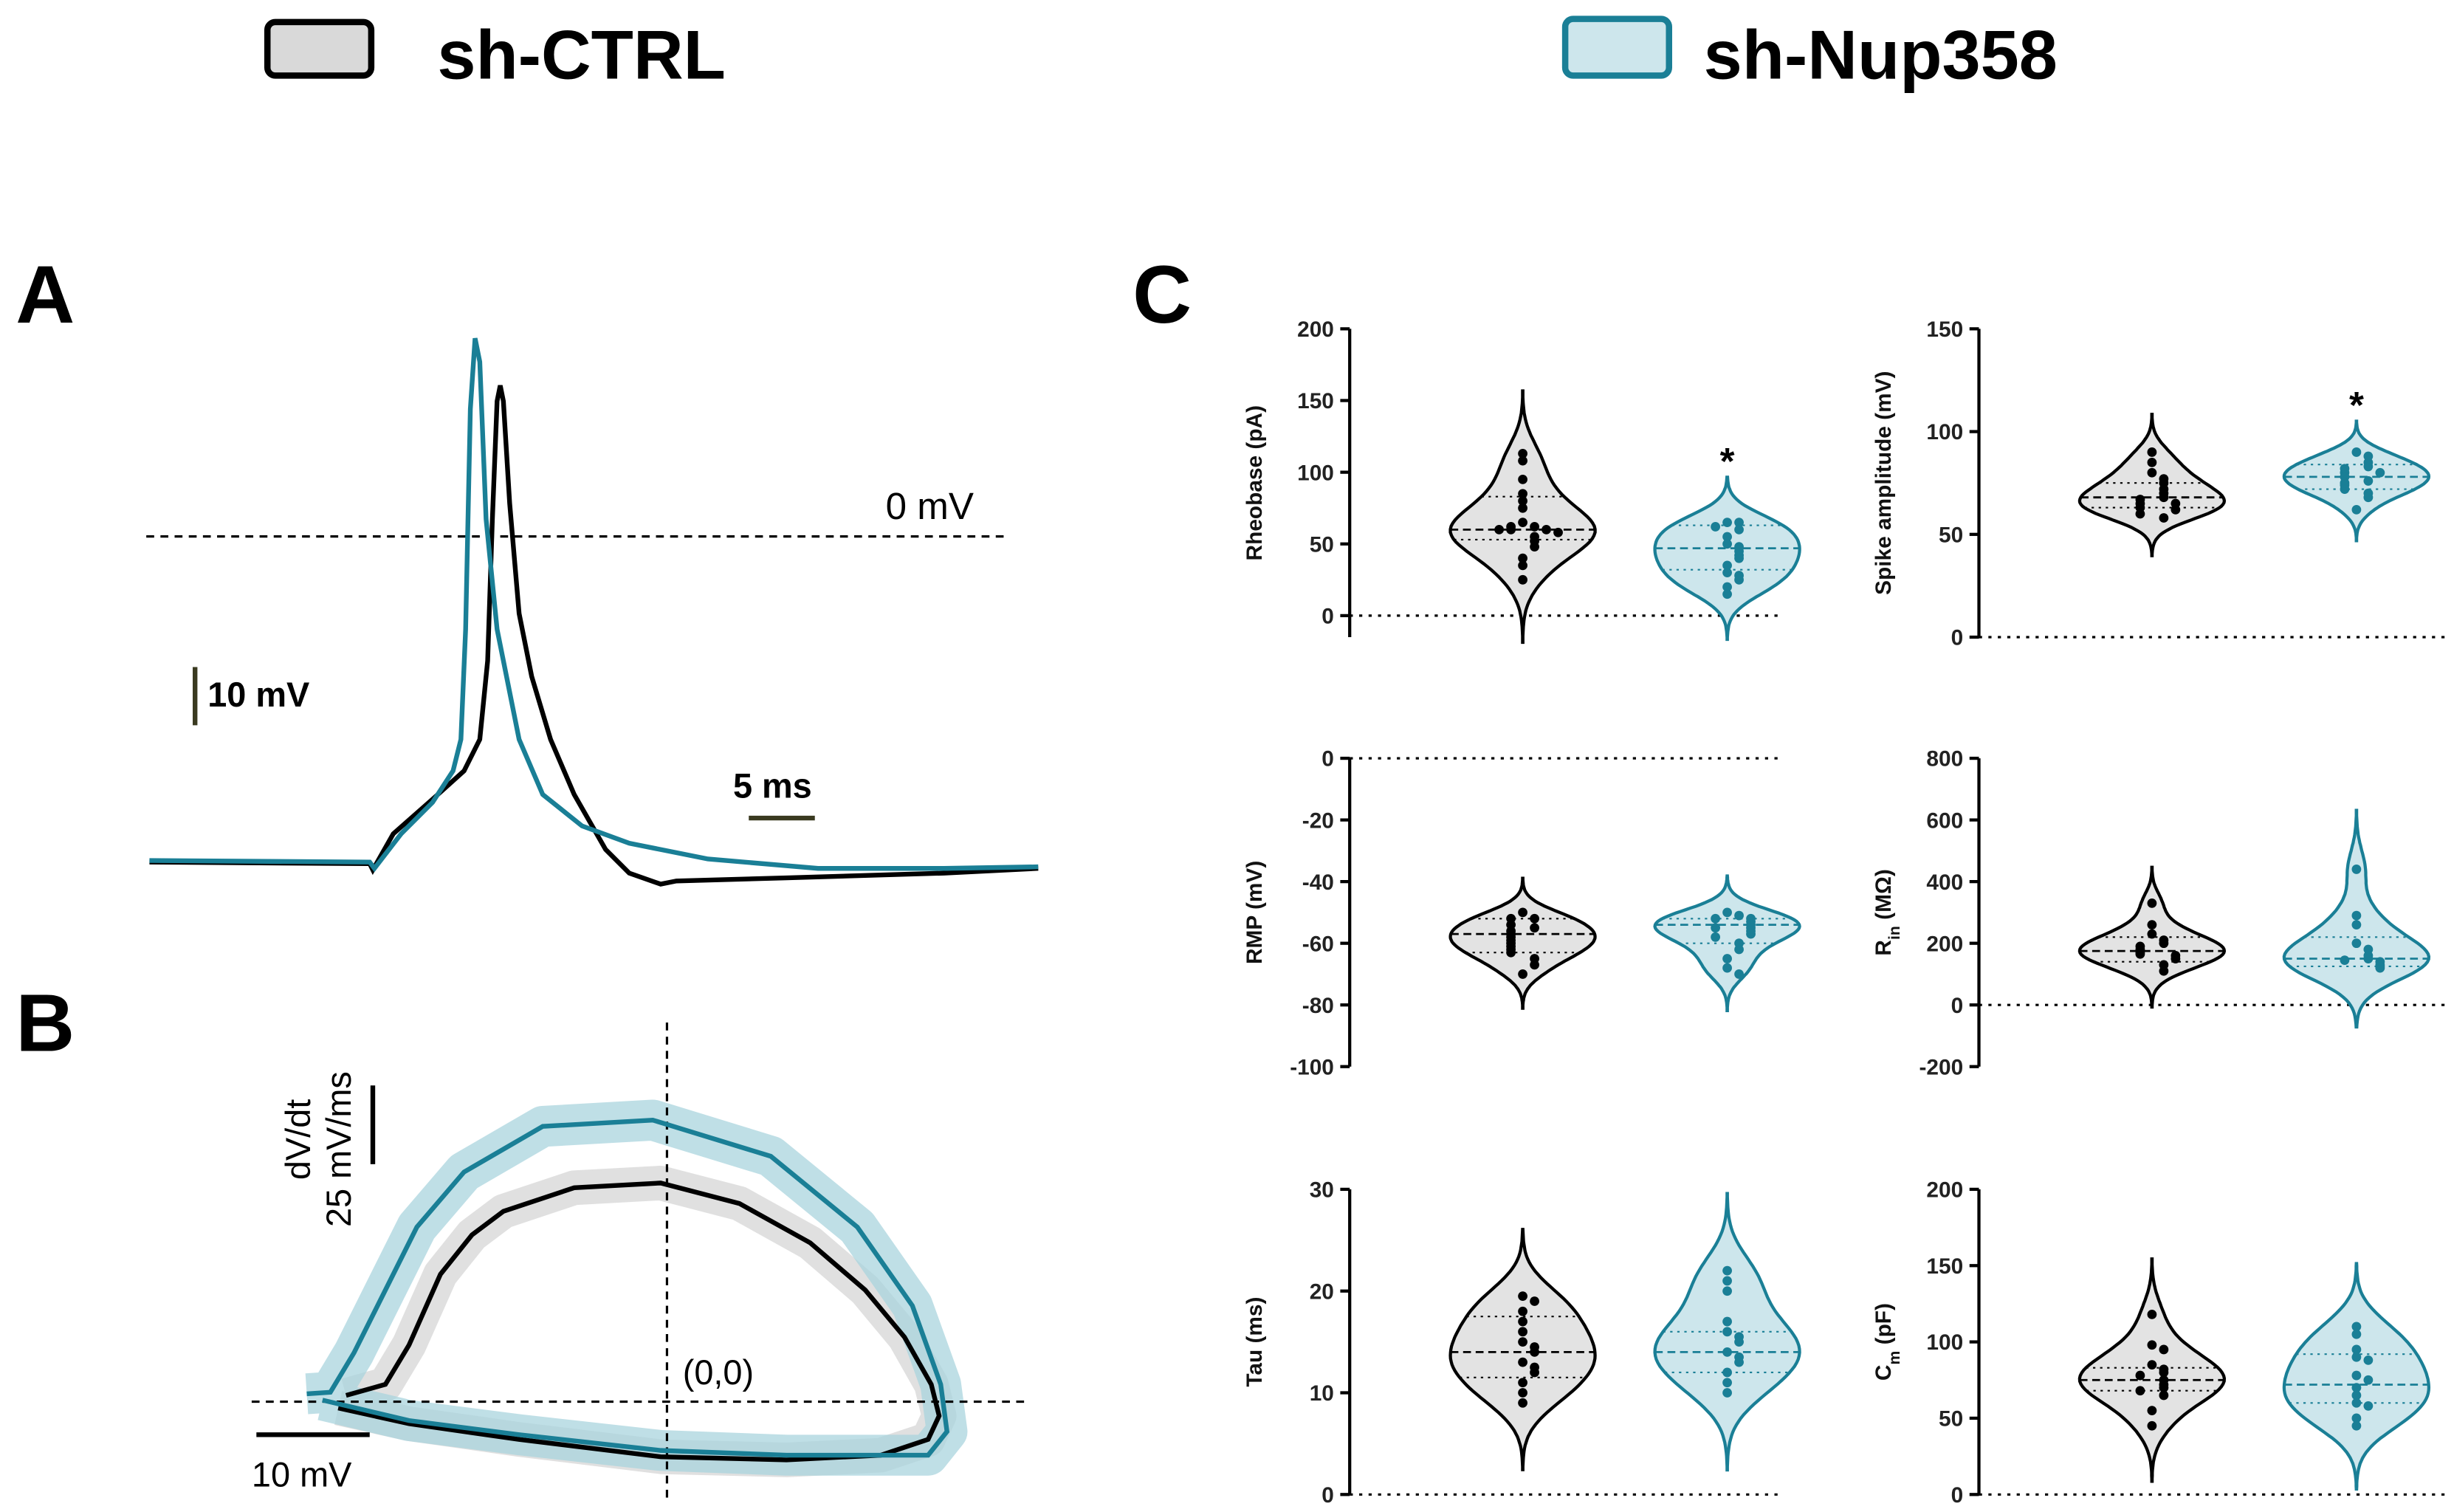  What do you see at coordinates (298, 1139) in the screenshot?
I see `y-label: dV/dt` at bounding box center [298, 1139].